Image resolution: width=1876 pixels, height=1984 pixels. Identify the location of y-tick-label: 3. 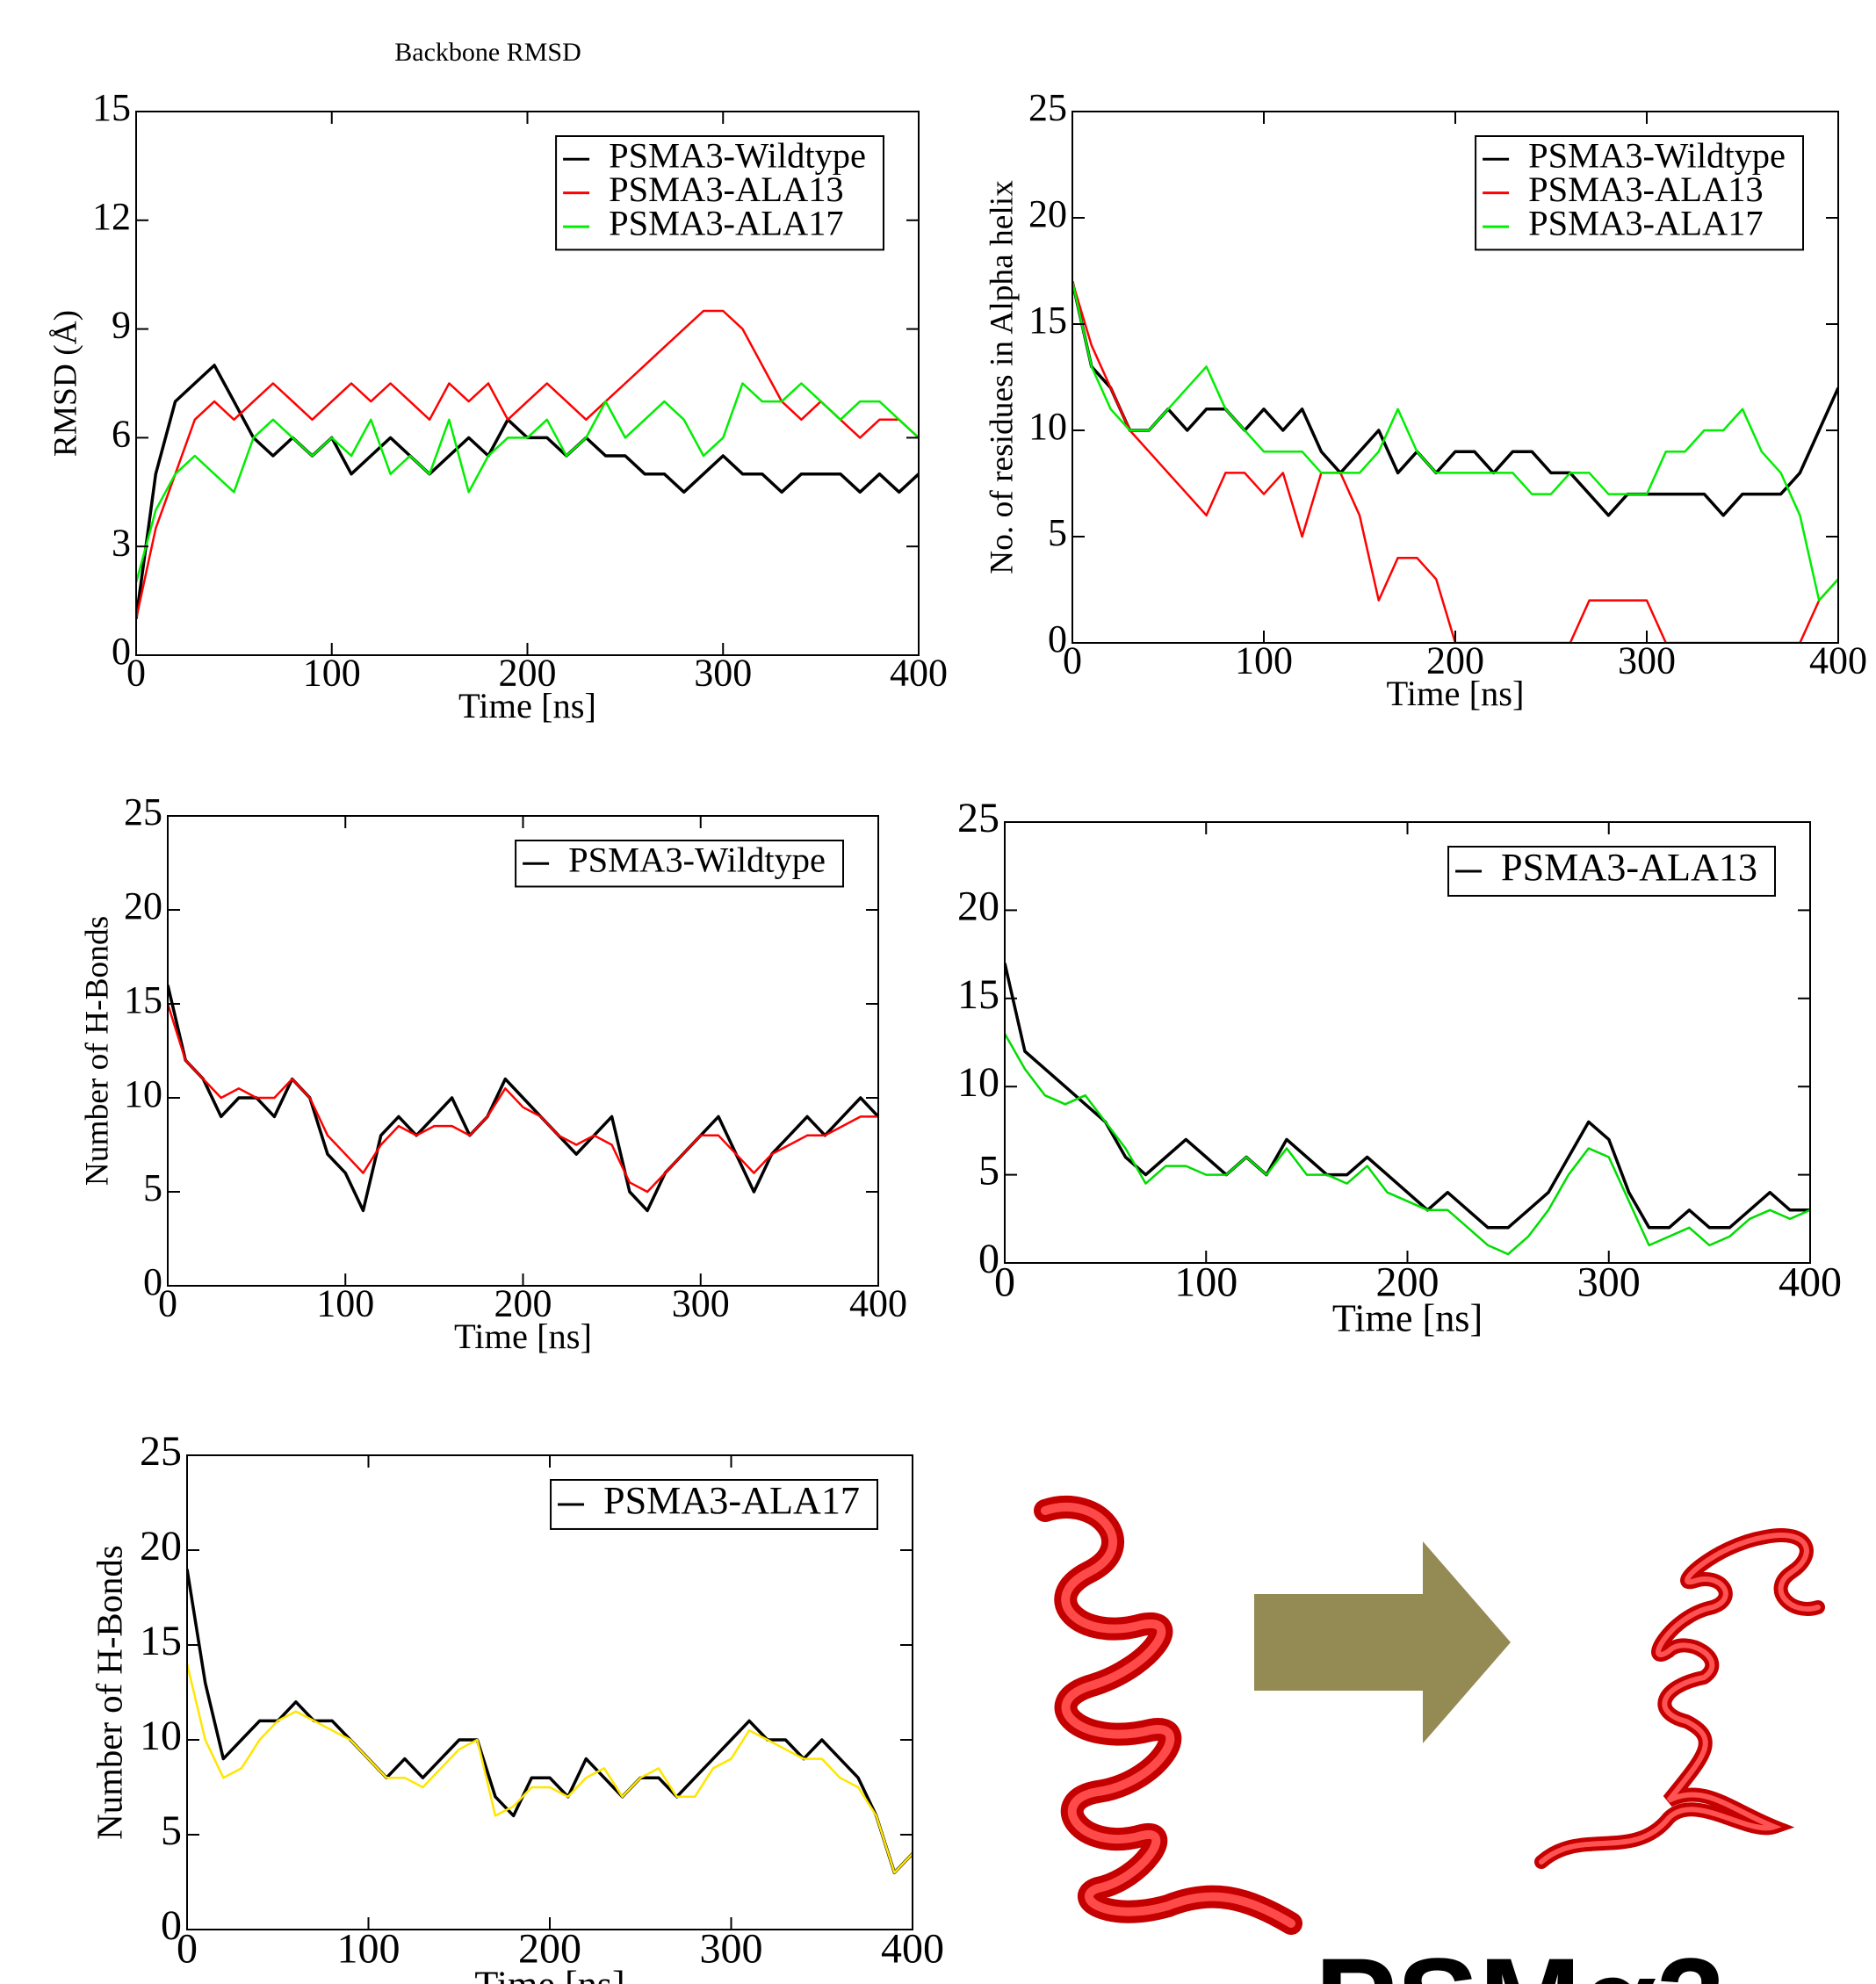
(121, 542).